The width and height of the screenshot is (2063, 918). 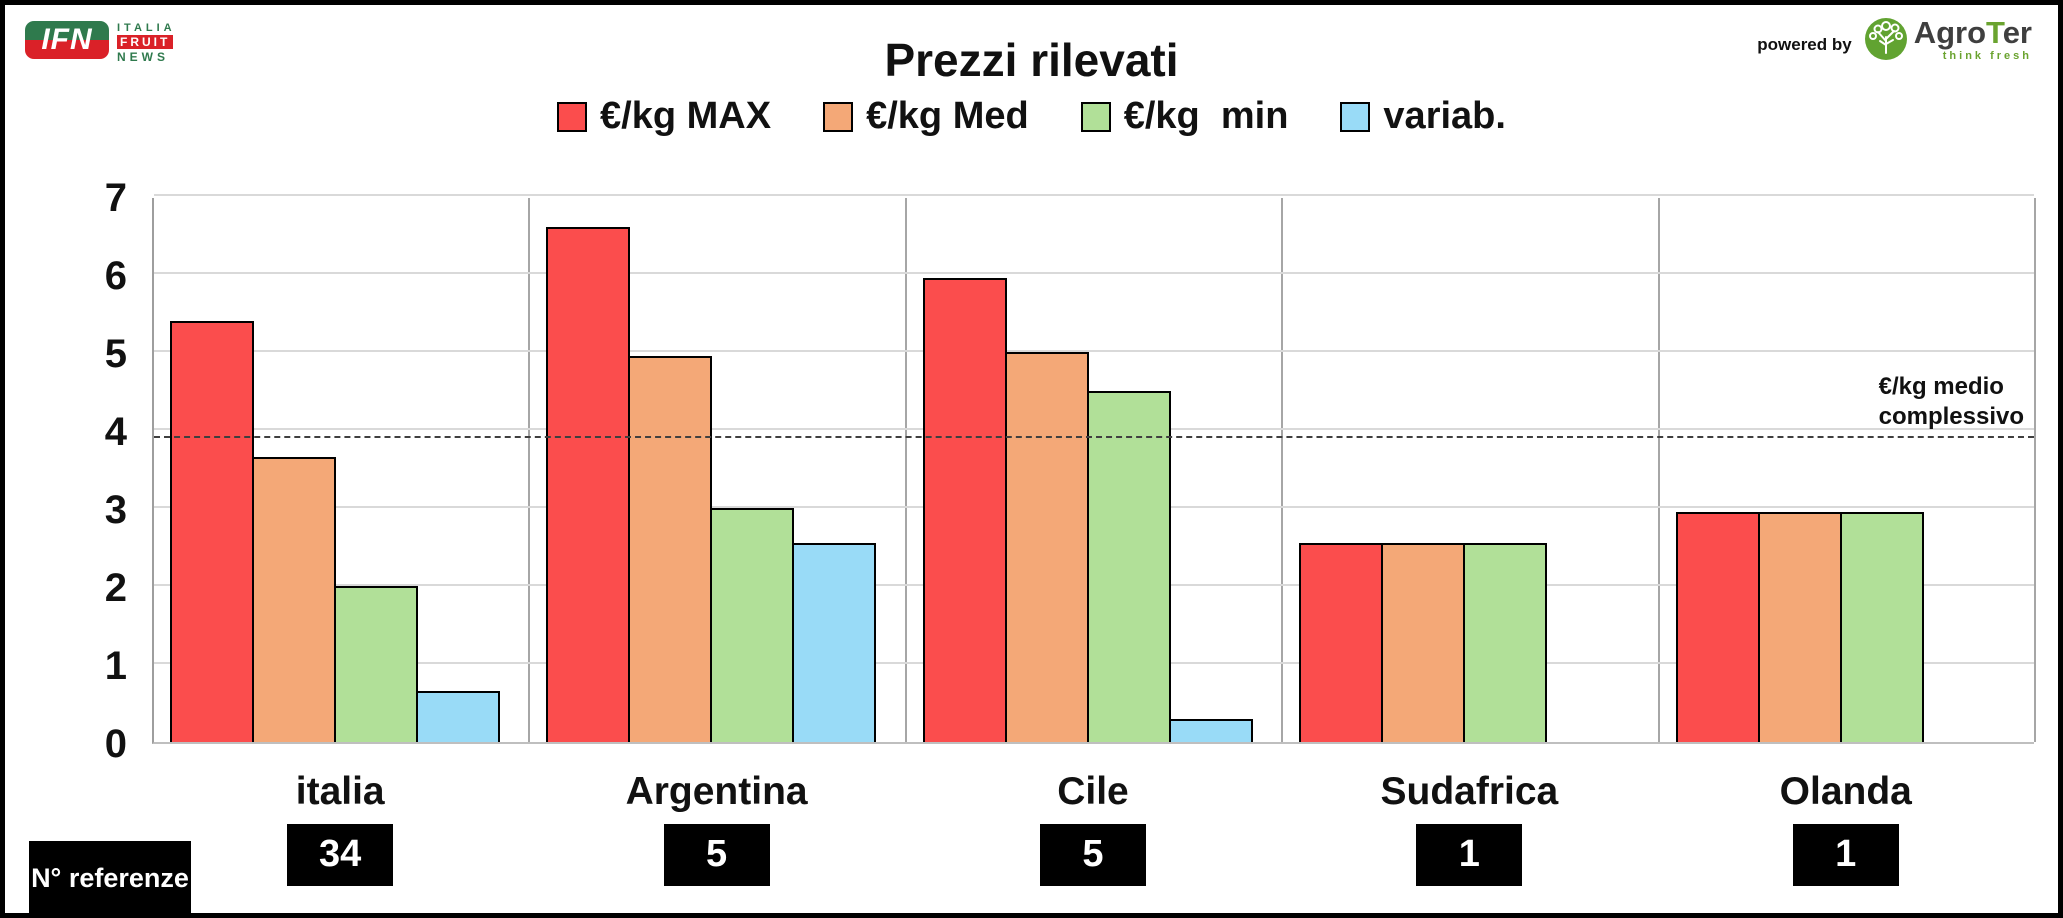 What do you see at coordinates (1206, 116) in the screenshot?
I see `legend-label: €/kg min` at bounding box center [1206, 116].